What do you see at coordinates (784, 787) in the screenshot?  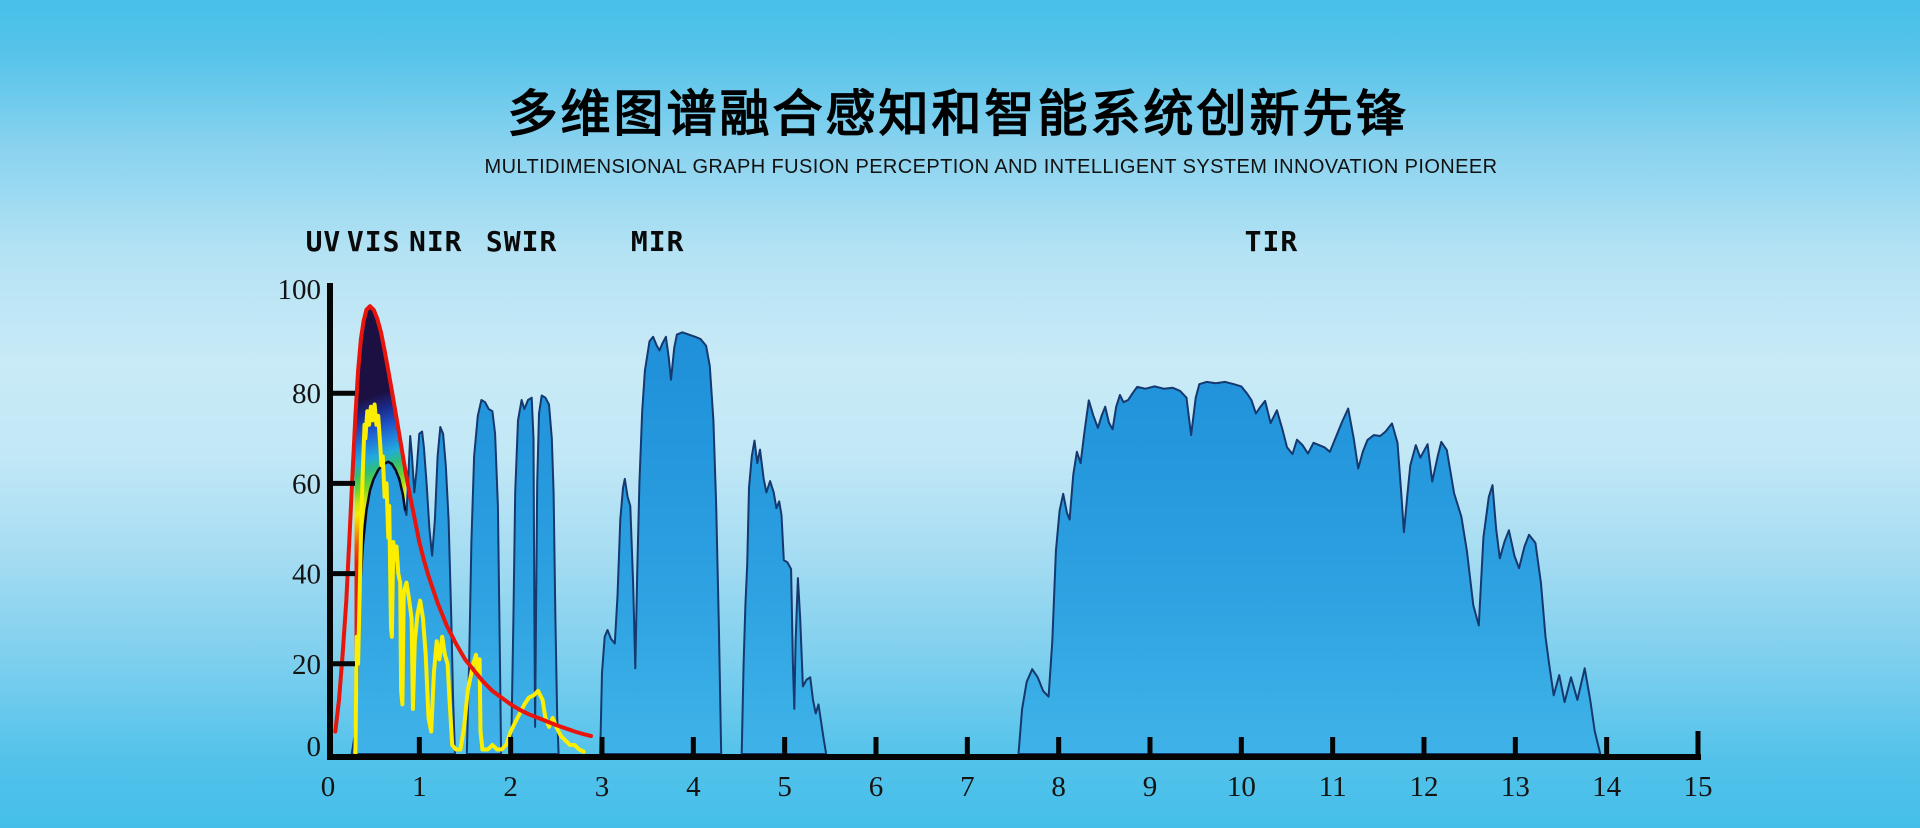 I see `x-tick-label: 5` at bounding box center [784, 787].